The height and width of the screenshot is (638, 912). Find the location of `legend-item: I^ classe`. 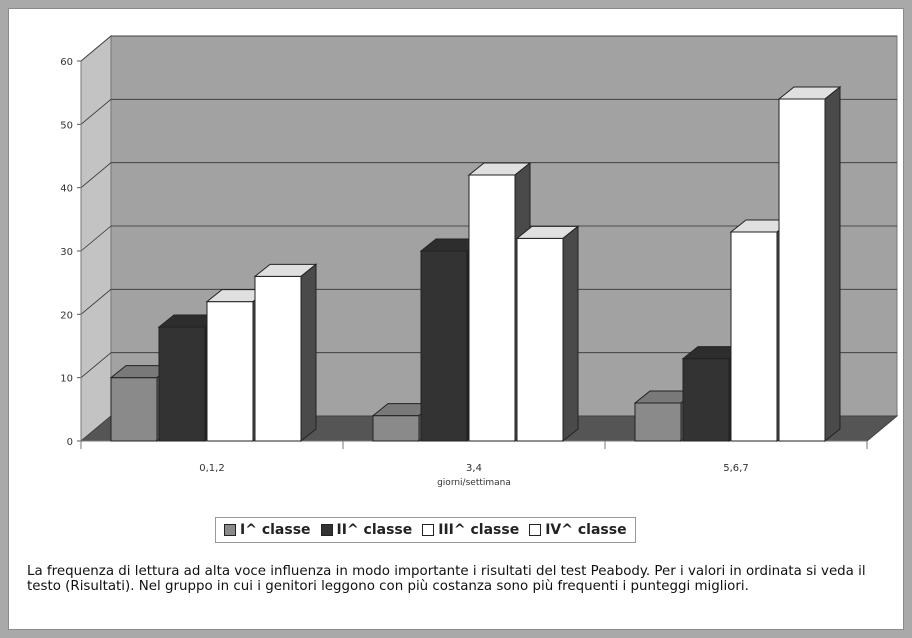

legend-item: I^ classe is located at coordinates (267, 530).